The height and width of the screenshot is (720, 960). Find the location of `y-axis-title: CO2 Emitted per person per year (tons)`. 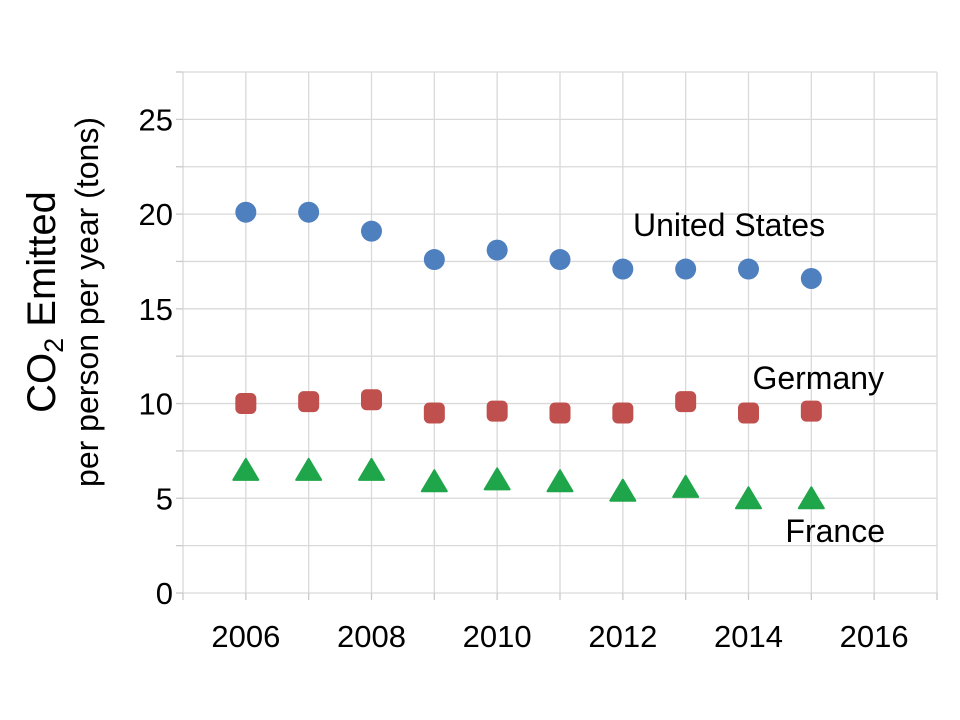

y-axis-title: CO2 Emitted per person per year (tons) is located at coordinates (62, 302).